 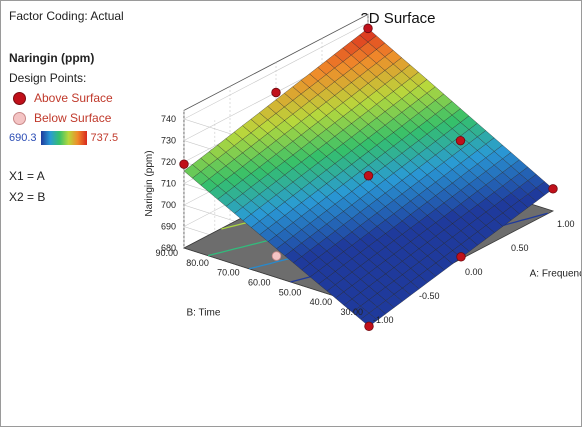 What do you see at coordinates (23, 138) in the screenshot?
I see `gradient-min-label: 690.3` at bounding box center [23, 138].